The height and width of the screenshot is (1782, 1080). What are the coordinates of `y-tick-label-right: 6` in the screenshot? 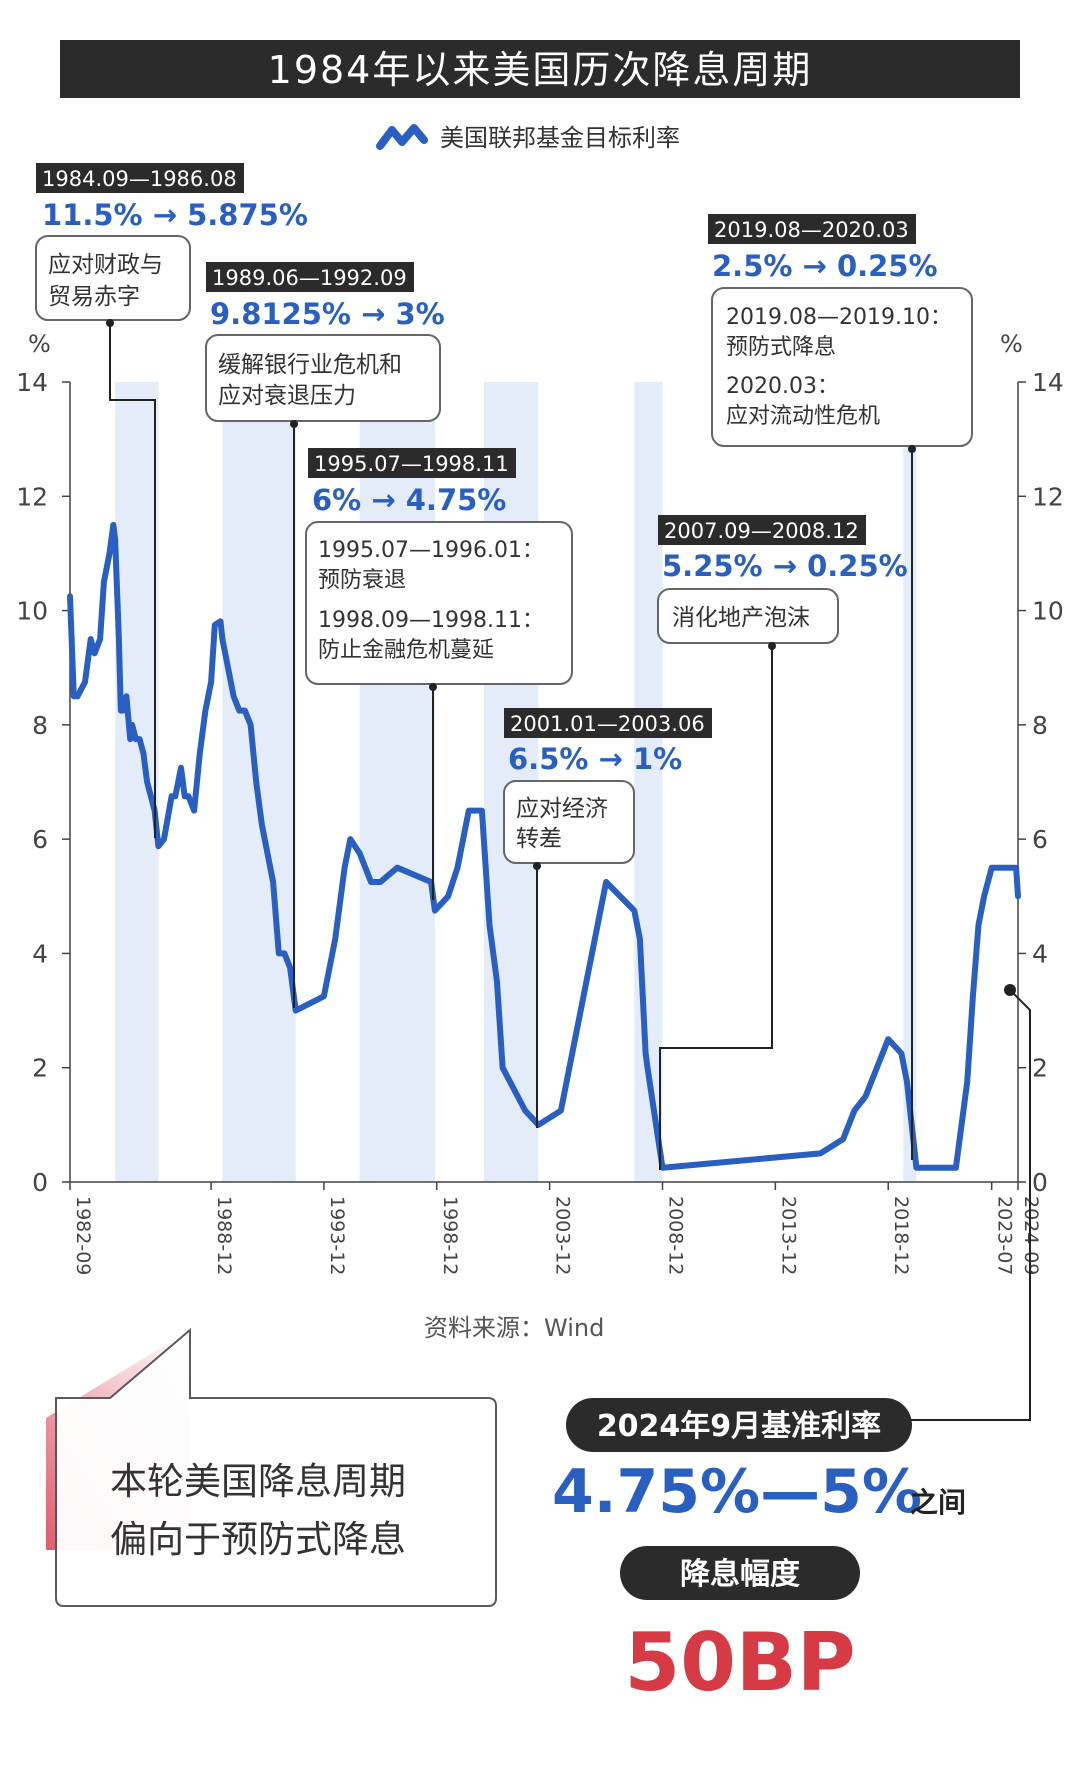 It's located at (1040, 839).